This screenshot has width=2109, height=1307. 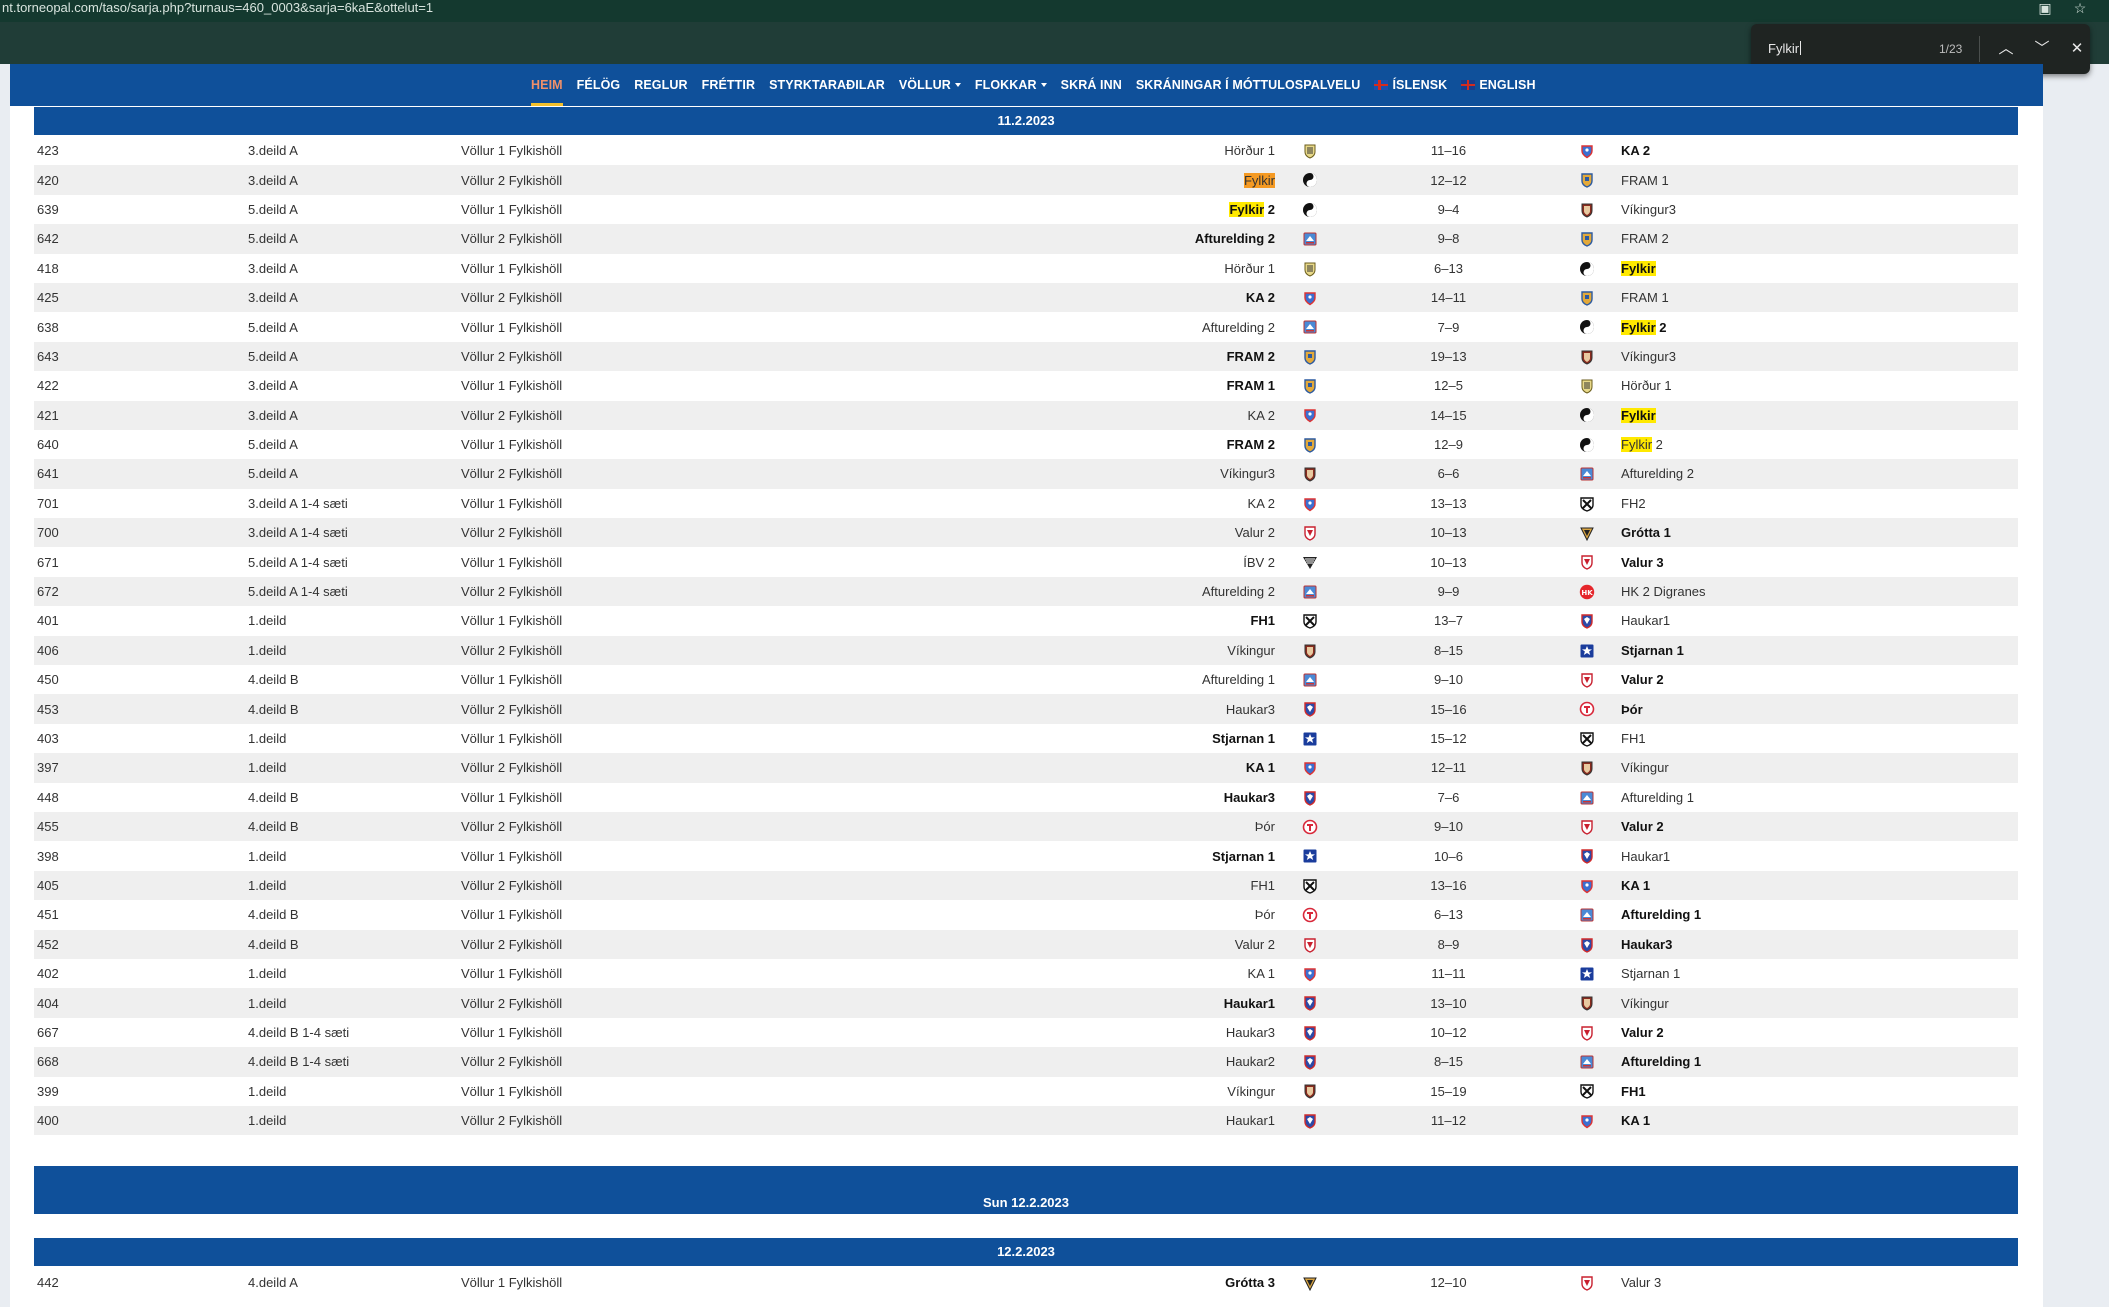 I want to click on score: 9–4, so click(x=1448, y=209).